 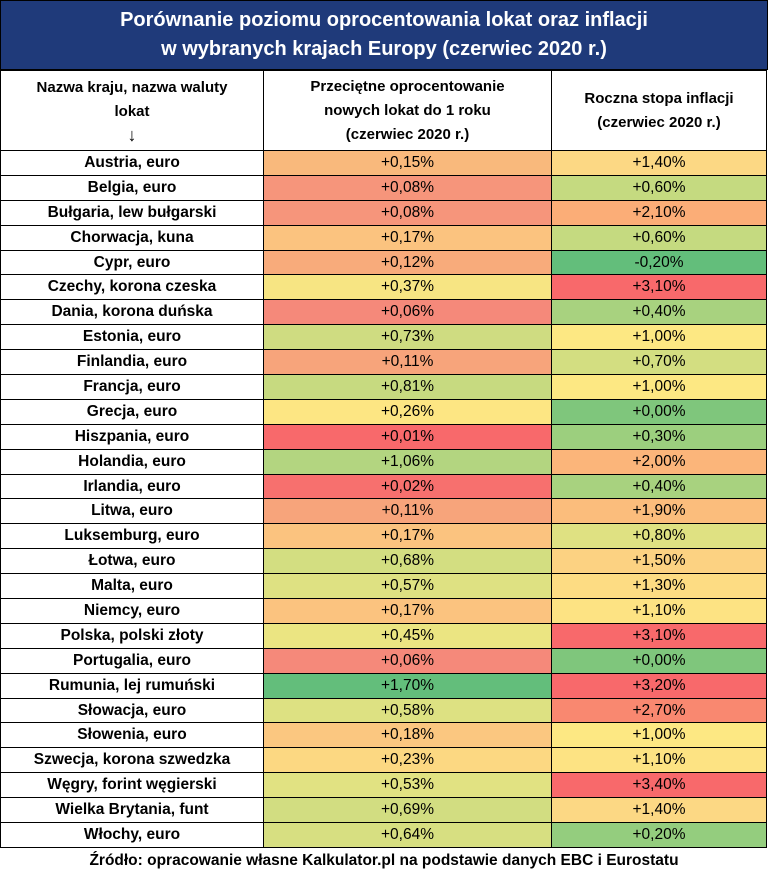 What do you see at coordinates (132, 511) in the screenshot?
I see `country-cell: Litwa, euro` at bounding box center [132, 511].